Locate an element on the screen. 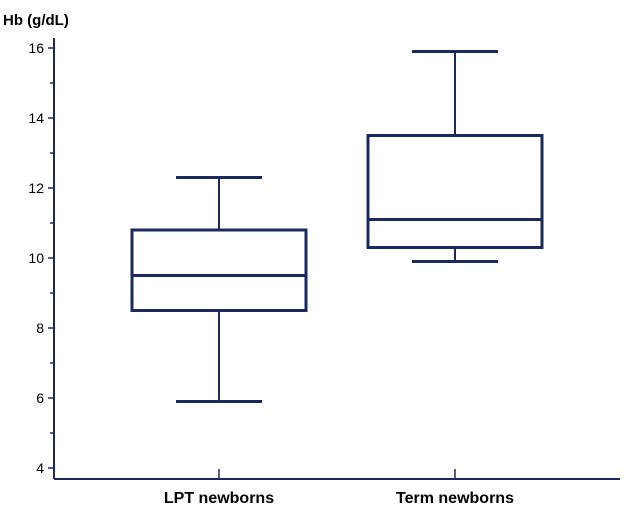 The image size is (625, 508). y-tick-label: 12 is located at coordinates (36, 188).